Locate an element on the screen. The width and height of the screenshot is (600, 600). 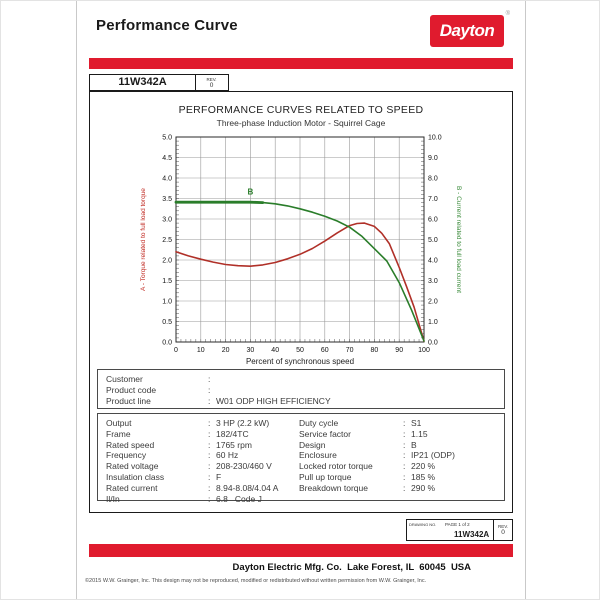
right-tick-label: 9.0 is located at coordinates (433, 158).